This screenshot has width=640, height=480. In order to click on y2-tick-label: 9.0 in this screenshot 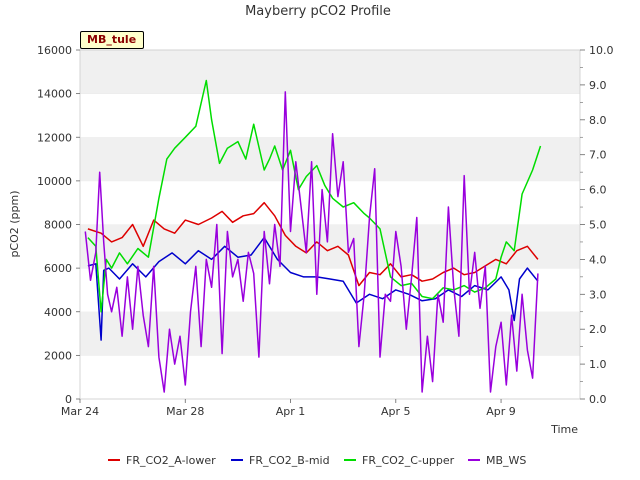, I will do `click(598, 85)`.